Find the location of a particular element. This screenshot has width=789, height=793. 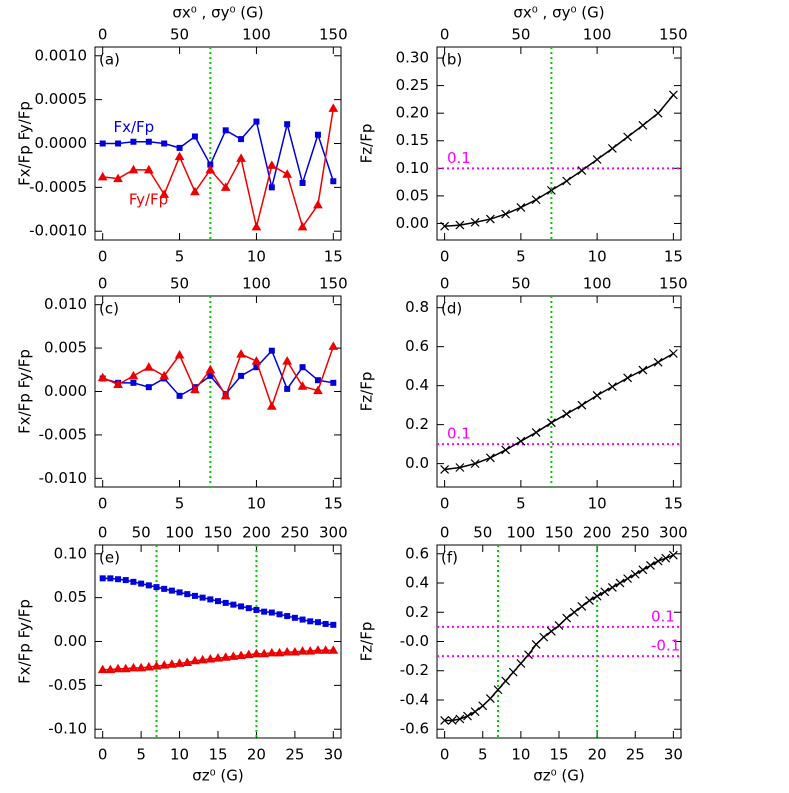

y-axis-label: Fz/Fp is located at coordinates (367, 642).